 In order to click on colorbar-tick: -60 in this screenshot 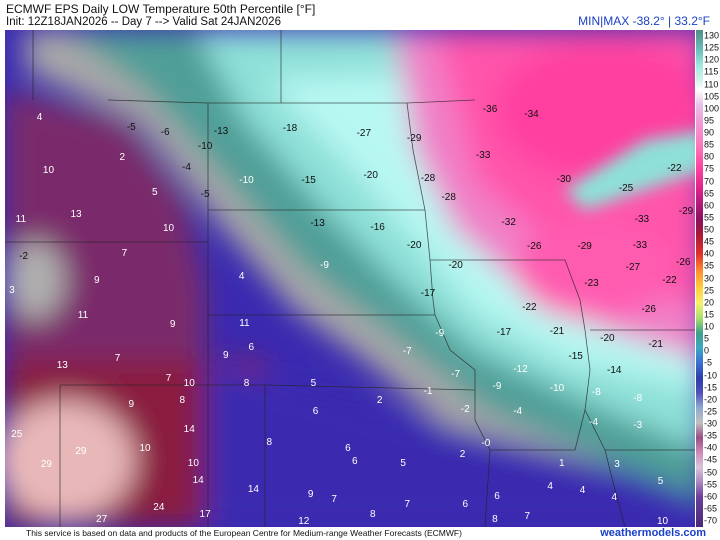, I will do `click(711, 496)`.